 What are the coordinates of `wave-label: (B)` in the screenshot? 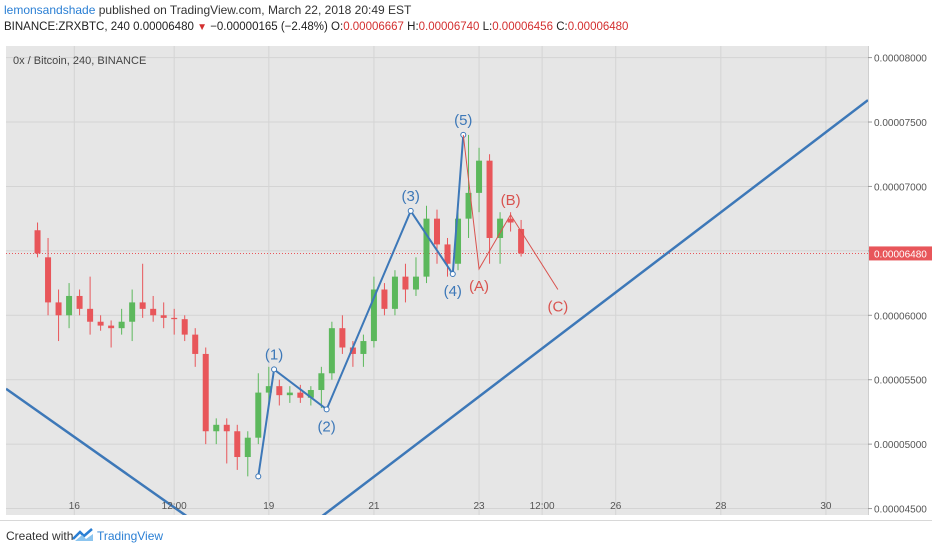 It's located at (511, 200).